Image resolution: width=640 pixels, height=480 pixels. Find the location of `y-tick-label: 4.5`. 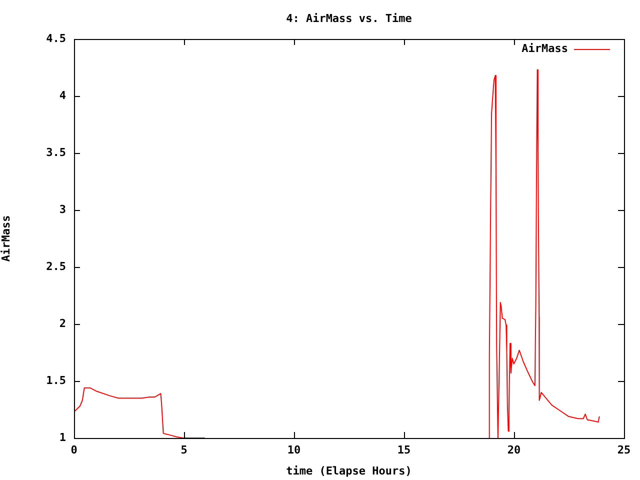

y-tick-label: 4.5 is located at coordinates (56, 38).